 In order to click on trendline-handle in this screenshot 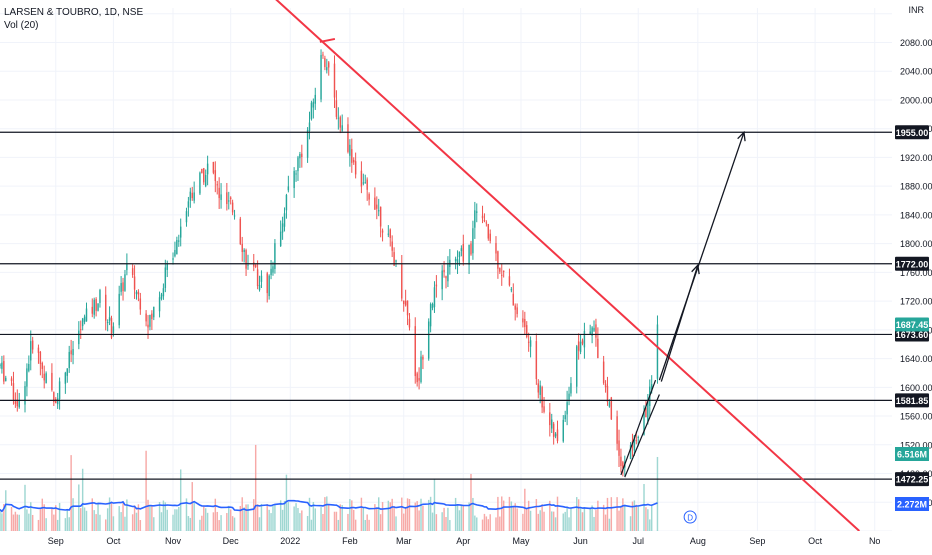, I will do `click(327, 40)`.